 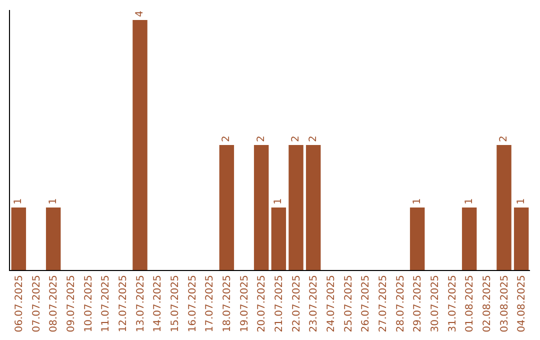 I want to click on x-tick-label: 15.07.2025, so click(x=175, y=303).